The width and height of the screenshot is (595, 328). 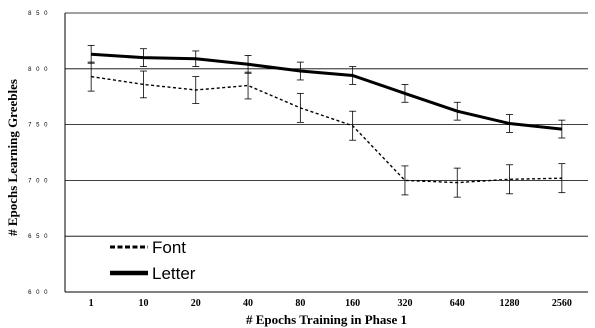 What do you see at coordinates (143, 303) in the screenshot?
I see `x-tick-label: 10` at bounding box center [143, 303].